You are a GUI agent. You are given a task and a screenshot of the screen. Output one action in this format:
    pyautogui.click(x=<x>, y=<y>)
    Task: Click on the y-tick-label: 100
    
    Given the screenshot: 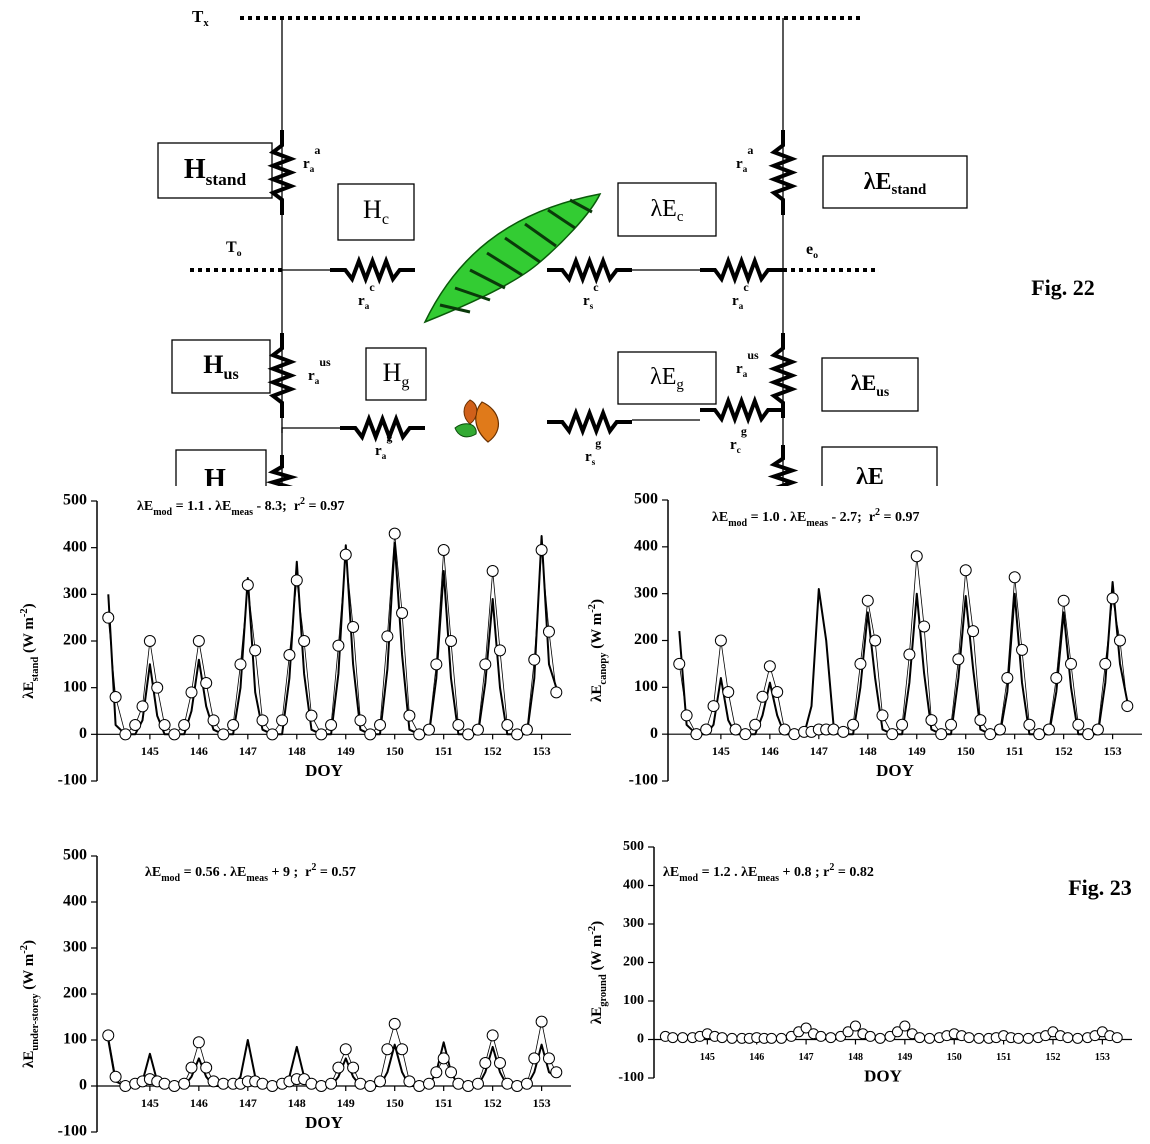 What is the action you would take?
    pyautogui.click(x=75, y=686)
    